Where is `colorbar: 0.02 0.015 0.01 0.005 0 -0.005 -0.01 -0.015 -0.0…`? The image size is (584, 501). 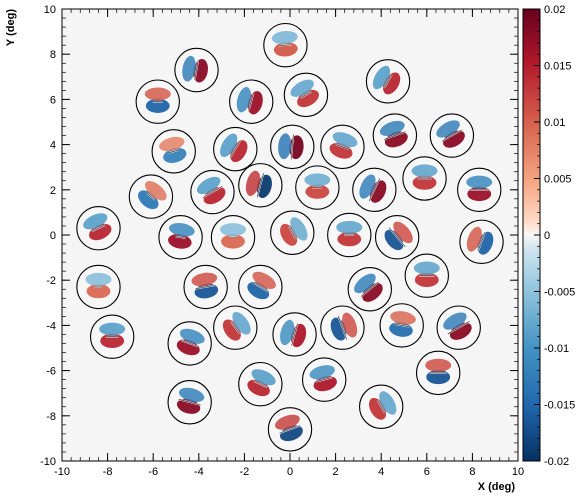
colorbar: 0.02 0.015 0.01 0.005 0 -0.005 -0.01 -0.015 -0.0… is located at coordinates (548, 236).